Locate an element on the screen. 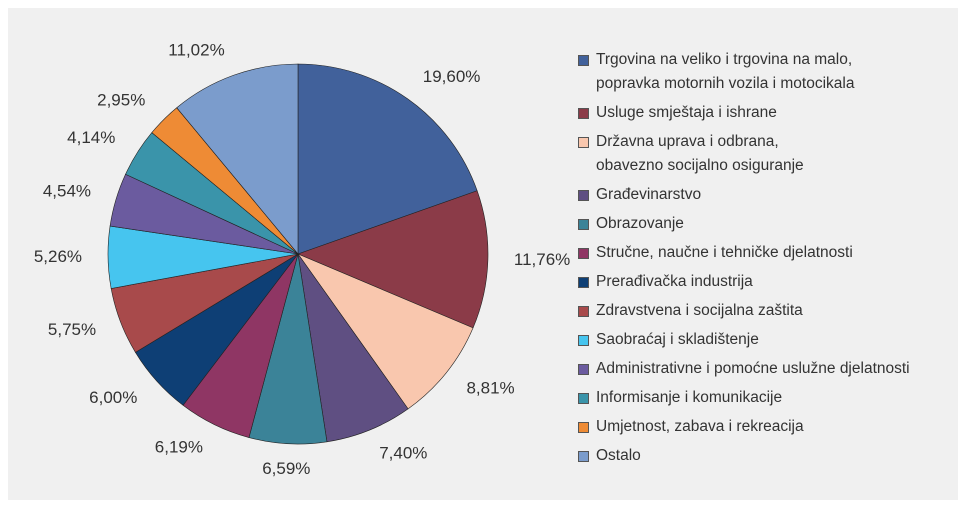  legend-label: Saobraćaj i skladištenje is located at coordinates (677, 339).